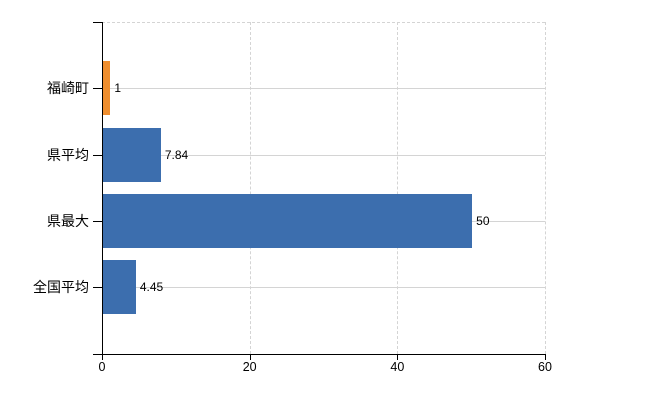 This screenshot has width=650, height=400. I want to click on x-axis-tick-label: 20, so click(249, 367).